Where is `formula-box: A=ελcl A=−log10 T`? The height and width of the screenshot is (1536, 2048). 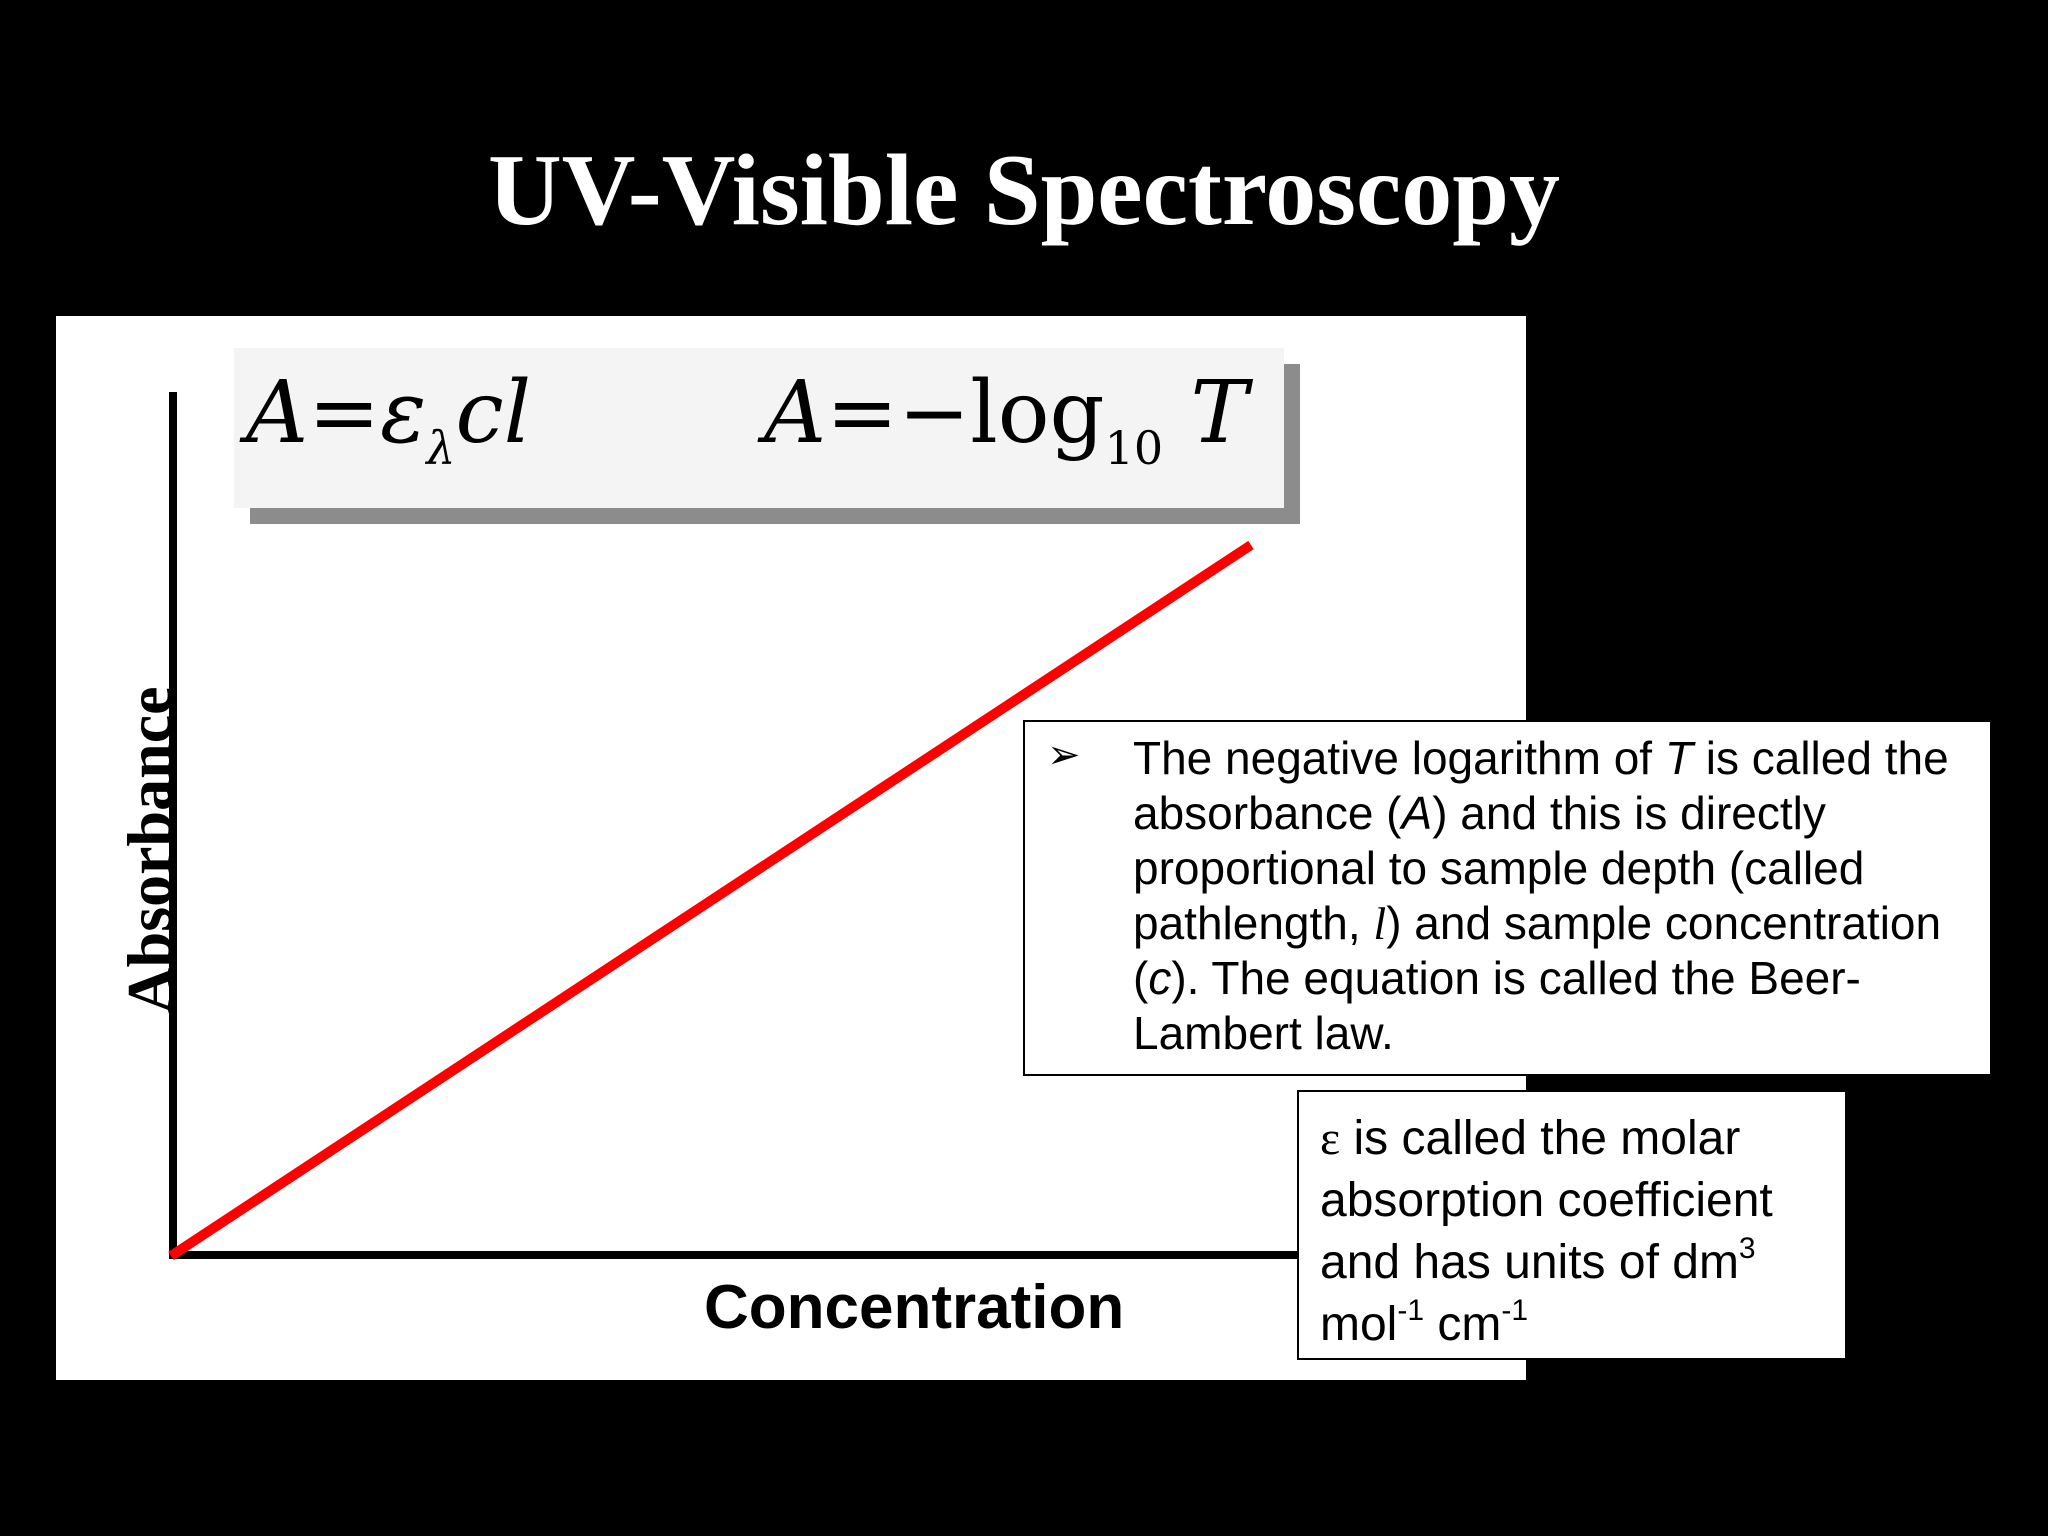
formula-box: A=ελcl A=−log10 T is located at coordinates (759, 428).